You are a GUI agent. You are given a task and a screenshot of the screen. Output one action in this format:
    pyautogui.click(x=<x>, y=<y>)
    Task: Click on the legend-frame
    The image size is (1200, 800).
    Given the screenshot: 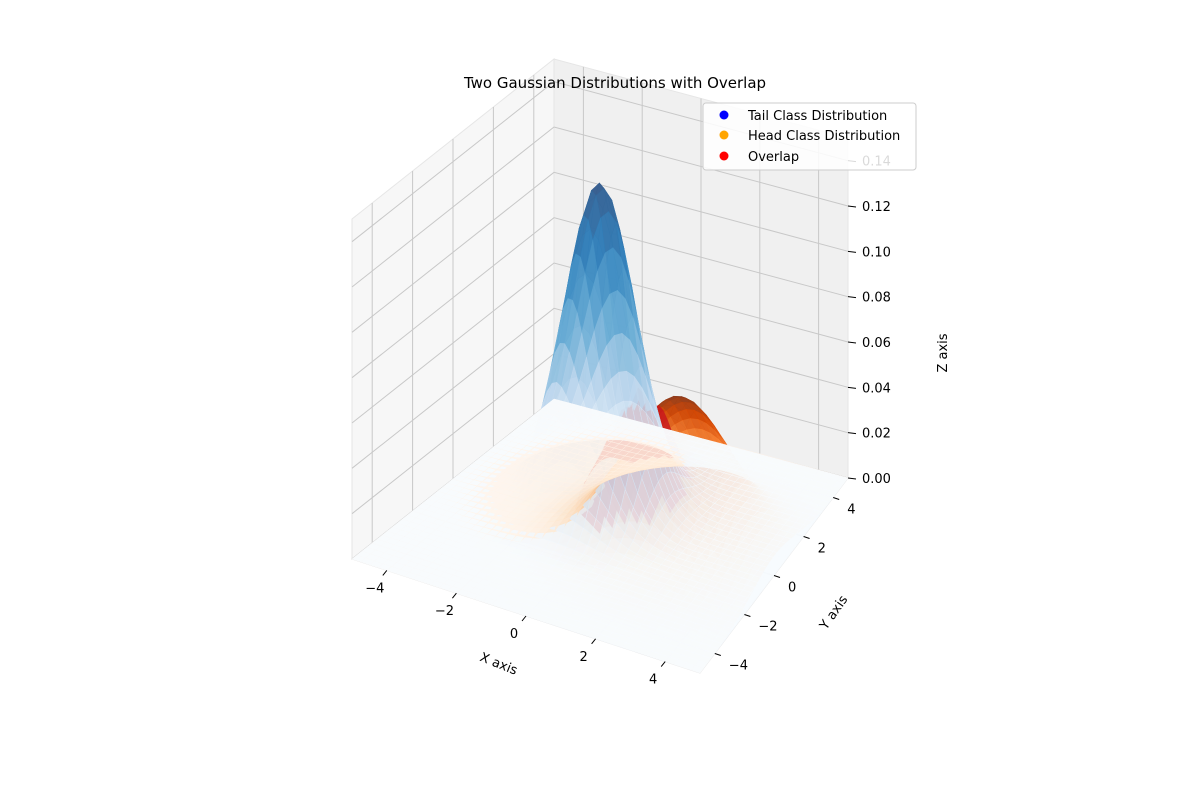 What is the action you would take?
    pyautogui.click(x=809, y=136)
    